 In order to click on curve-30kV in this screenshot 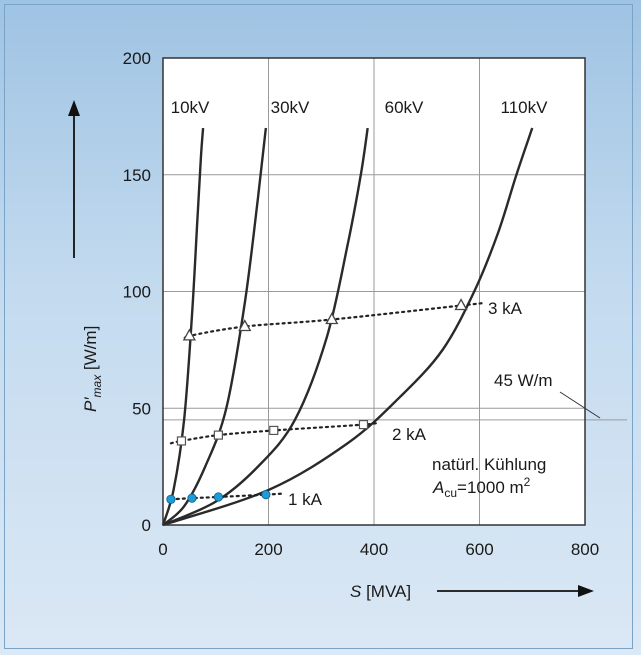, I will do `click(215, 326)`.